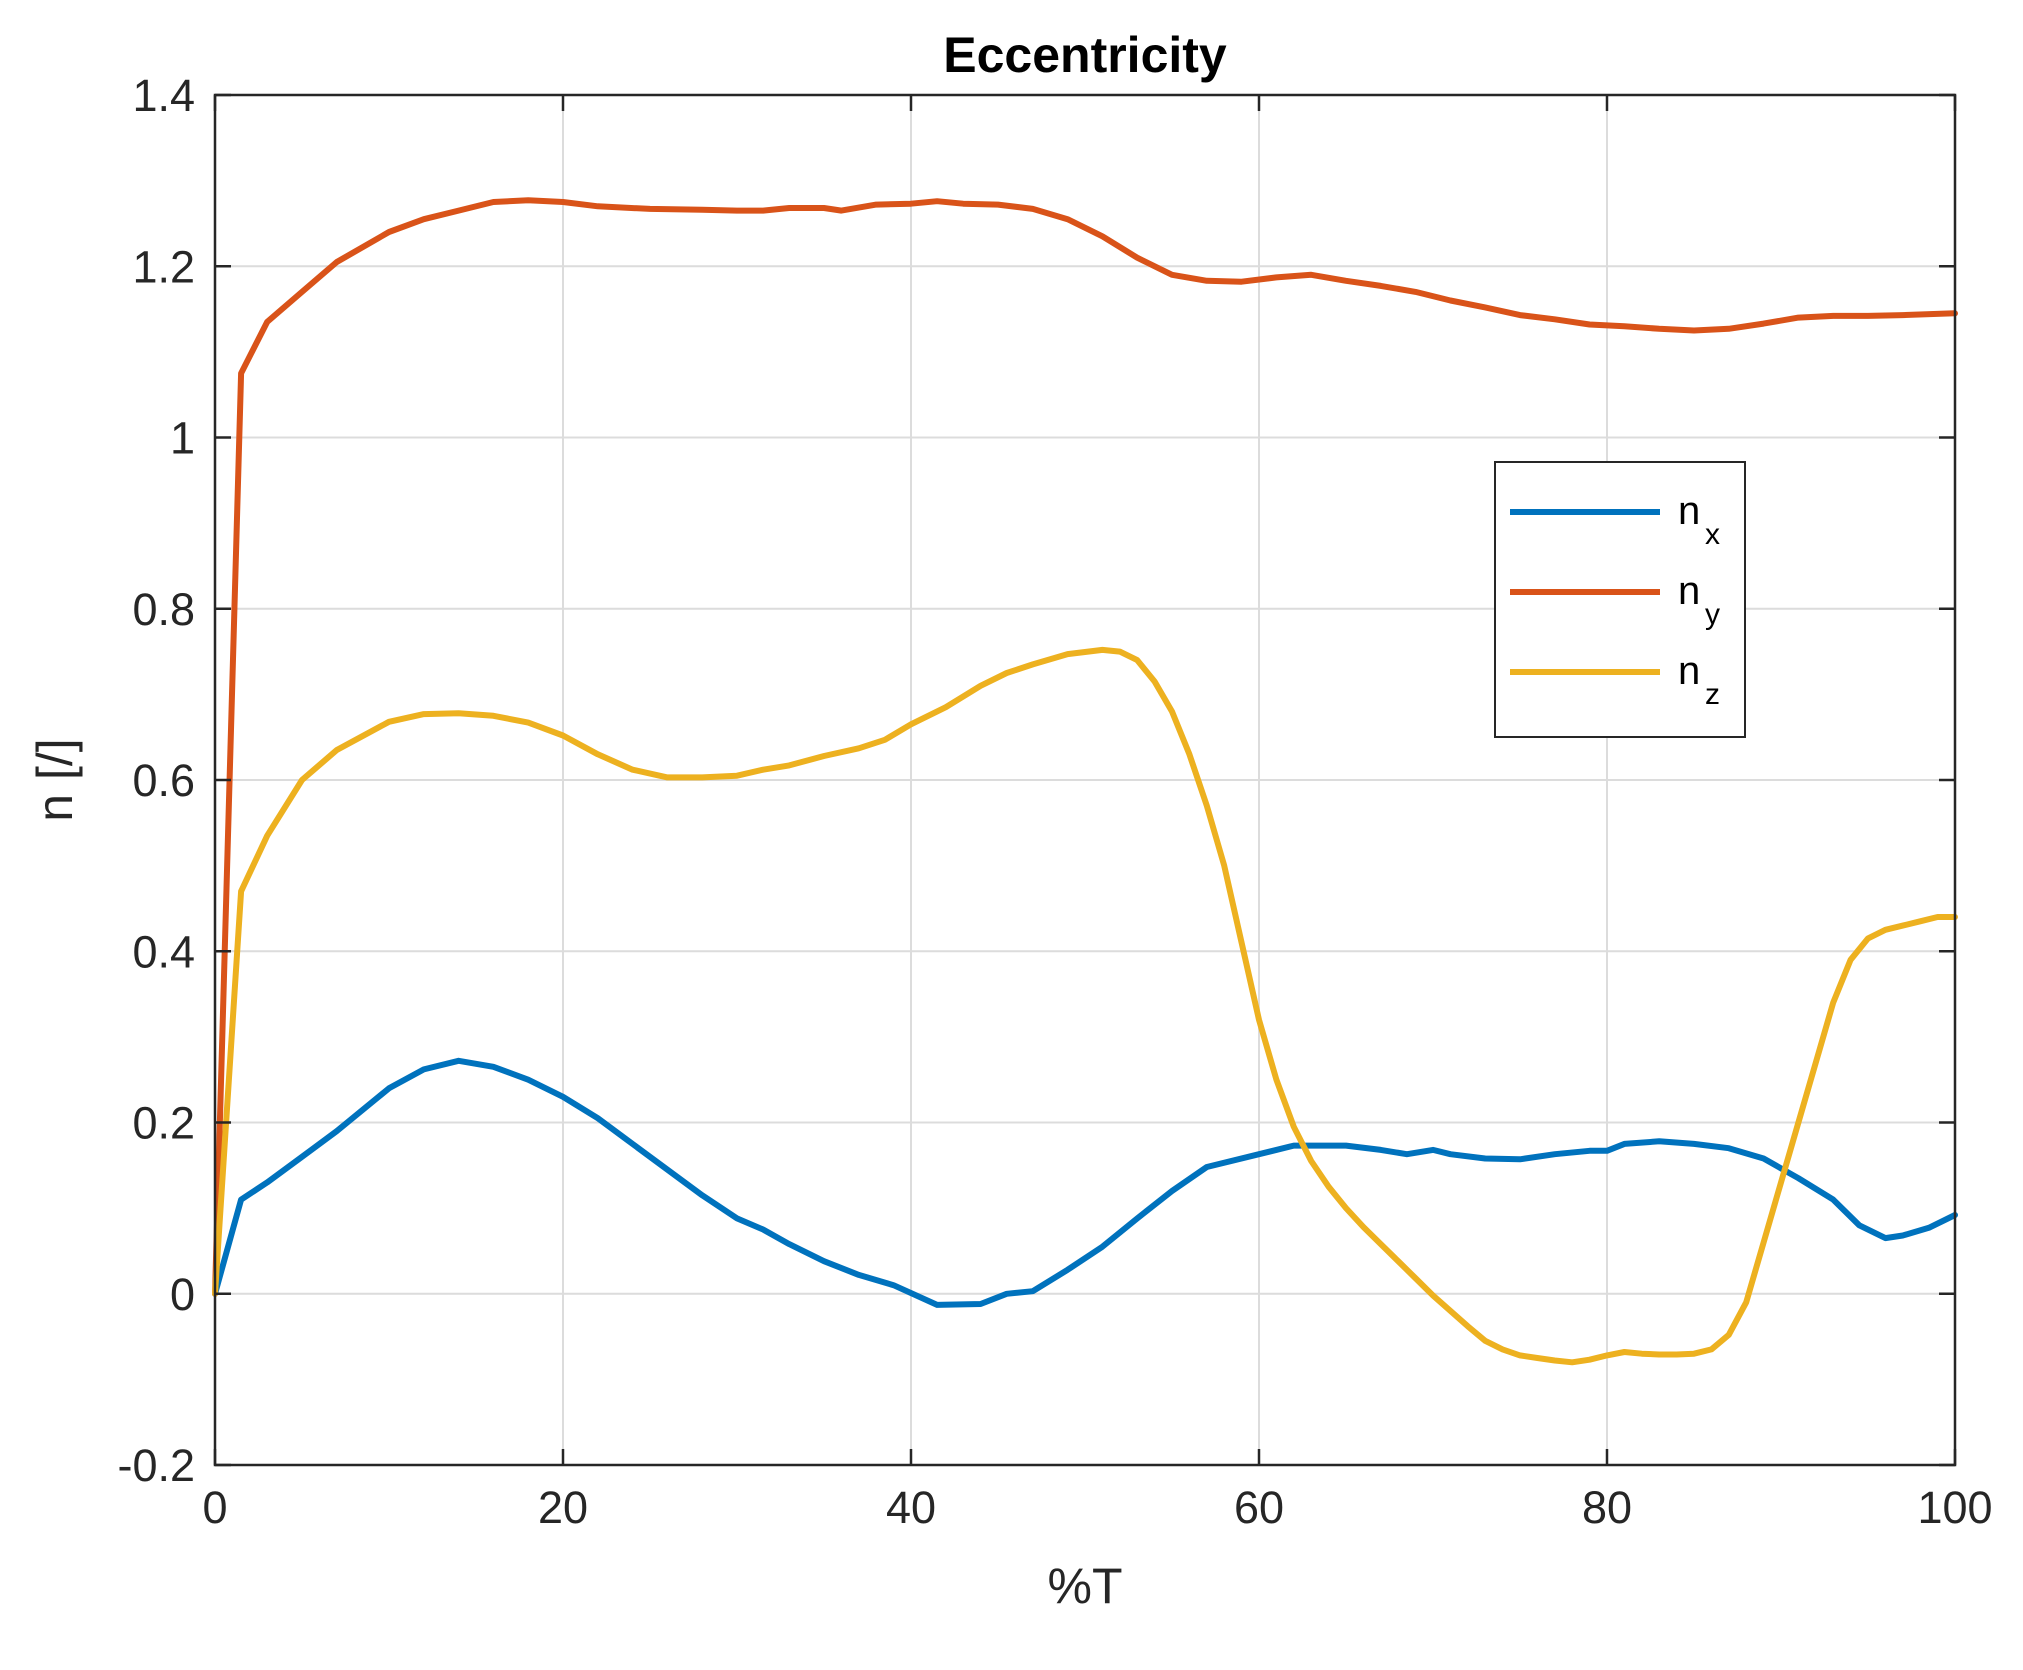 The image size is (2023, 1670). What do you see at coordinates (1615, 600) in the screenshot?
I see `legend-item-n-y: ny` at bounding box center [1615, 600].